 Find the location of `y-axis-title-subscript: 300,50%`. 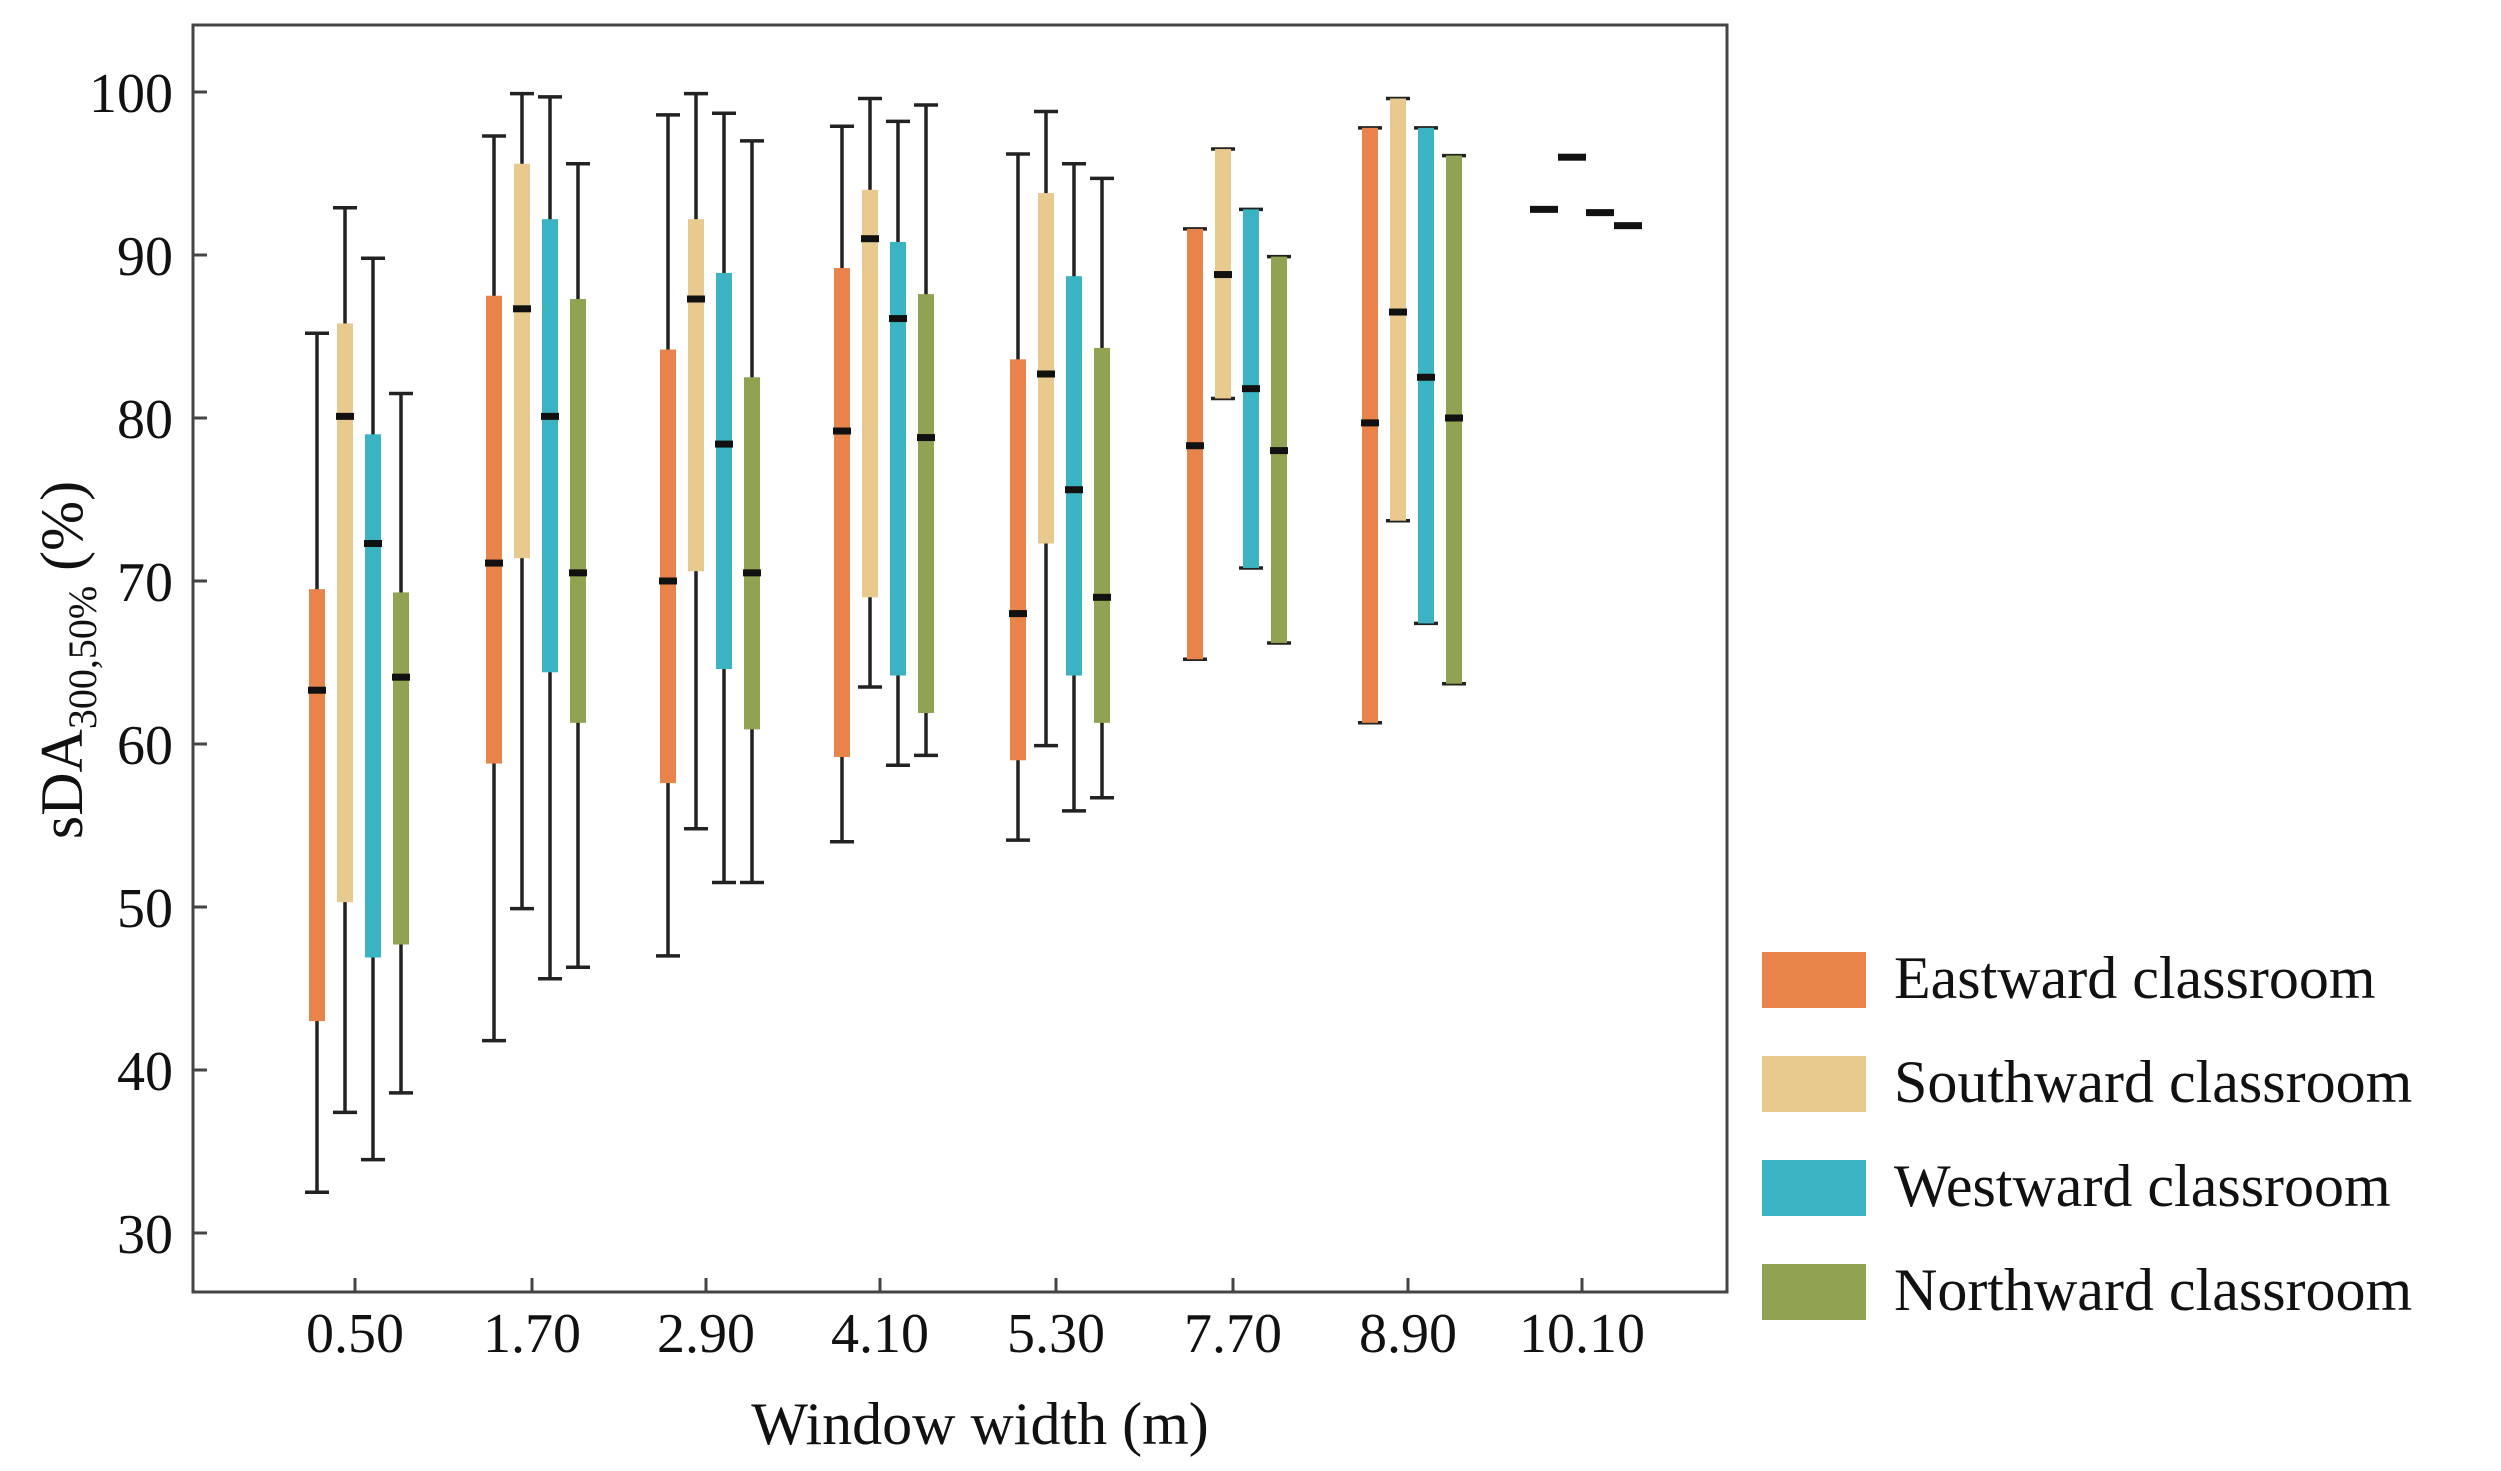

y-axis-title-subscript: 300,50% is located at coordinates (82, 657).